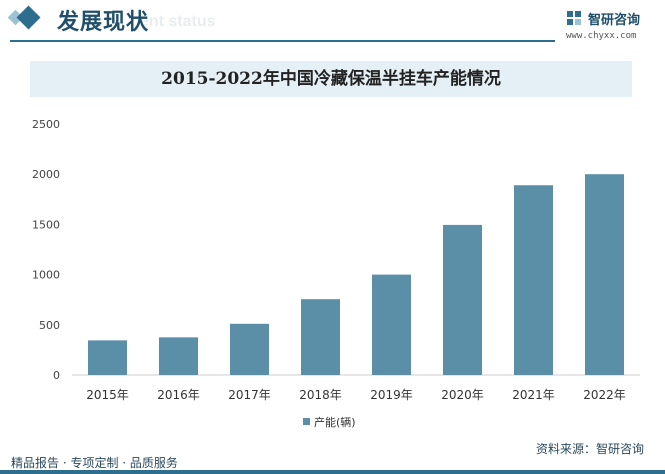 The width and height of the screenshot is (665, 474). Describe the element at coordinates (49, 325) in the screenshot. I see `y-tick-label: 500` at that location.